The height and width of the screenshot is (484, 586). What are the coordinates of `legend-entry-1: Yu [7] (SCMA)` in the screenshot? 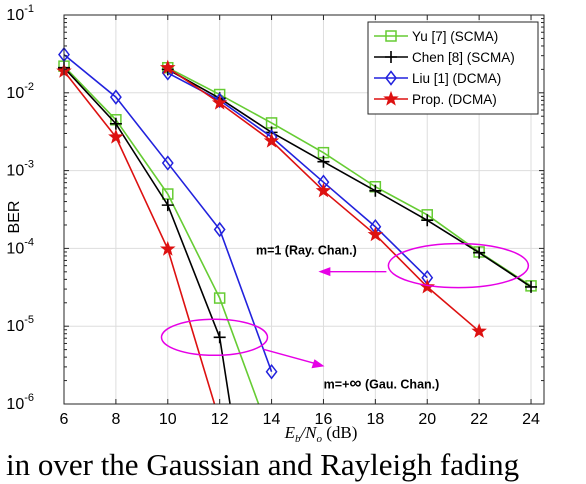 It's located at (436, 36).